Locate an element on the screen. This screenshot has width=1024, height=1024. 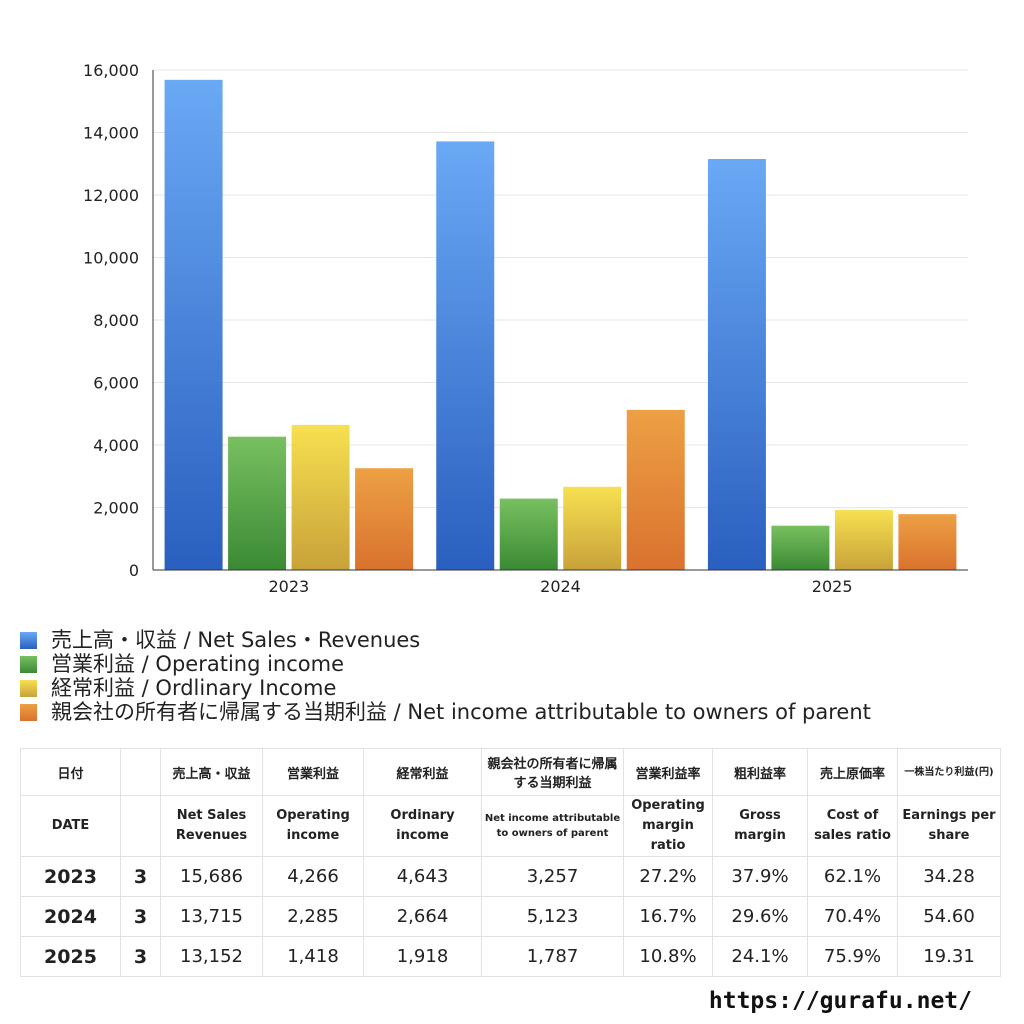
cell-gross-margin: 29.6% is located at coordinates (760, 916).